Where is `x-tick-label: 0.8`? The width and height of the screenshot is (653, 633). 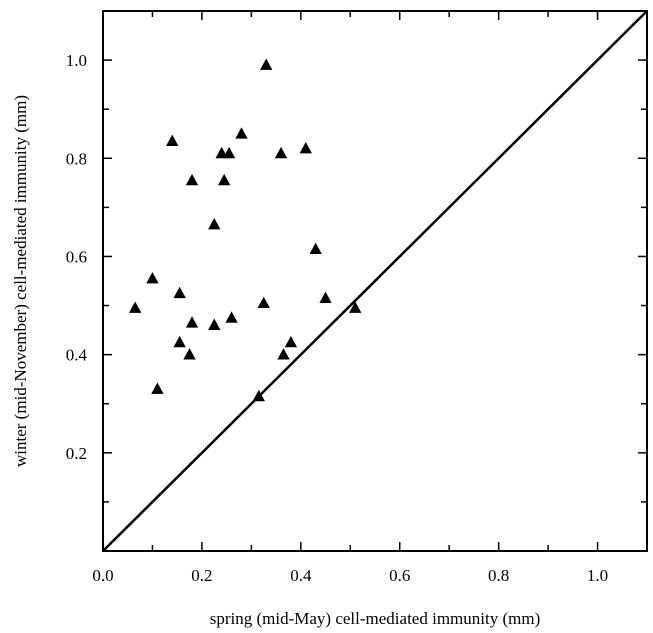 x-tick-label: 0.8 is located at coordinates (498, 575).